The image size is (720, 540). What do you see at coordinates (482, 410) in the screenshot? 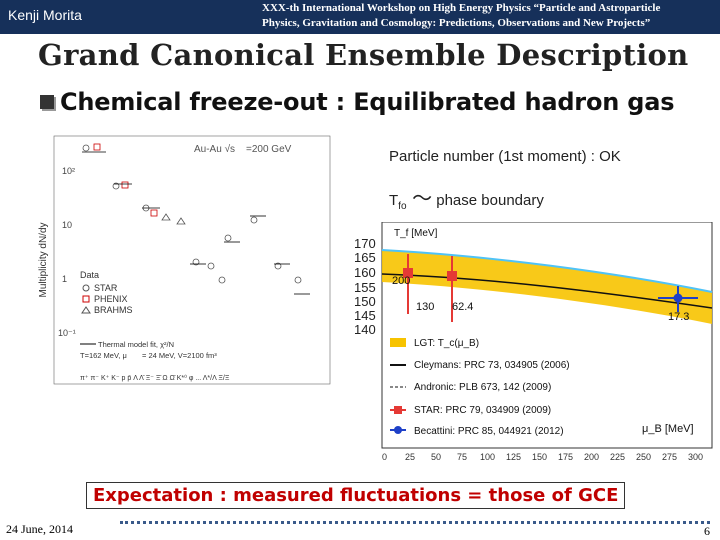
I see `legend-star: STAR: PRC 79, 034909 (2009)` at bounding box center [482, 410].